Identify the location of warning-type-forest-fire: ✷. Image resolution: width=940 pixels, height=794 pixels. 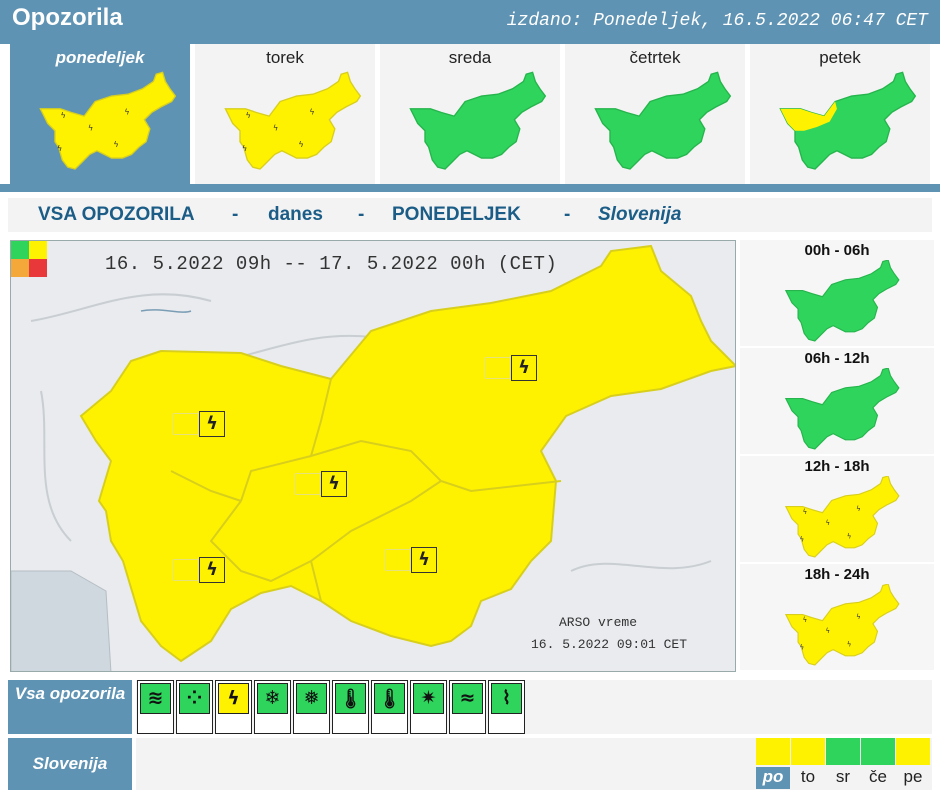
(428, 707).